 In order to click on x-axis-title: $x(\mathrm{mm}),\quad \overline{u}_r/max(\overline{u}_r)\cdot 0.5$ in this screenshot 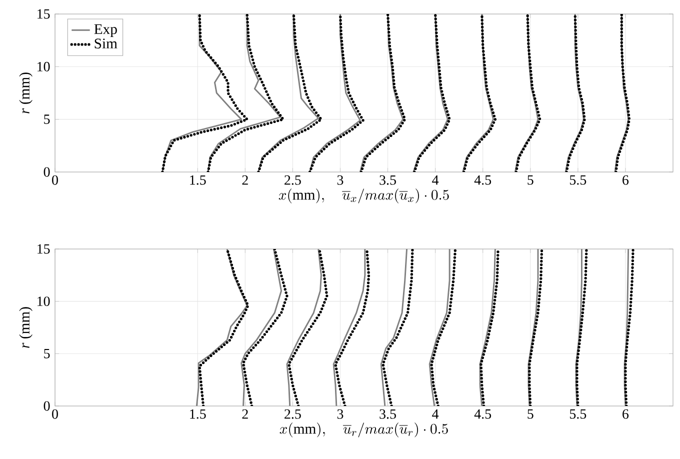, I will do `click(364, 430)`.